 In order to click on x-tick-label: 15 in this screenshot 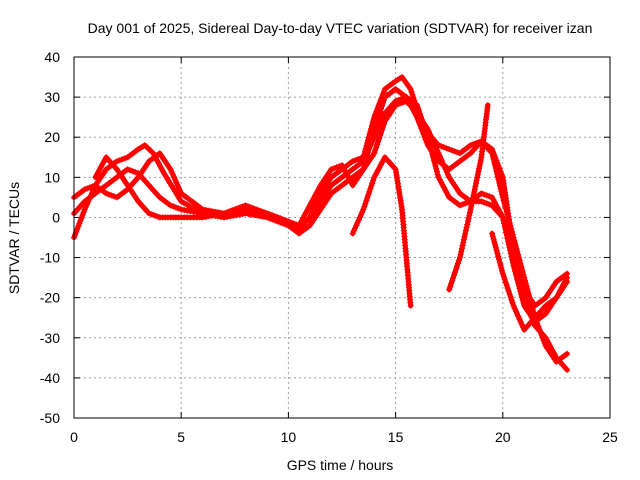, I will do `click(396, 437)`.